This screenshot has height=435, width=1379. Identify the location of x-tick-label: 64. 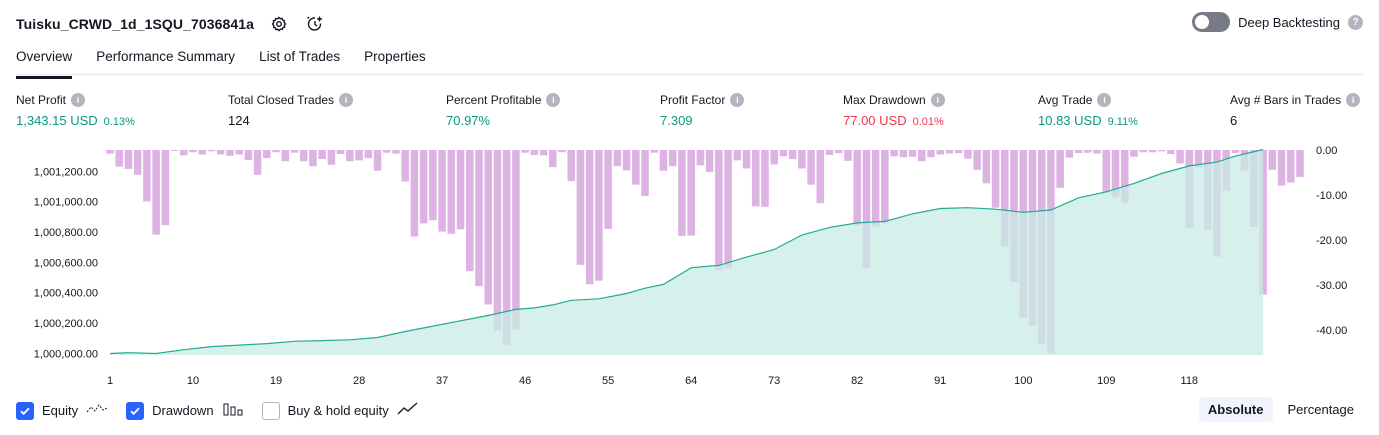
(691, 381).